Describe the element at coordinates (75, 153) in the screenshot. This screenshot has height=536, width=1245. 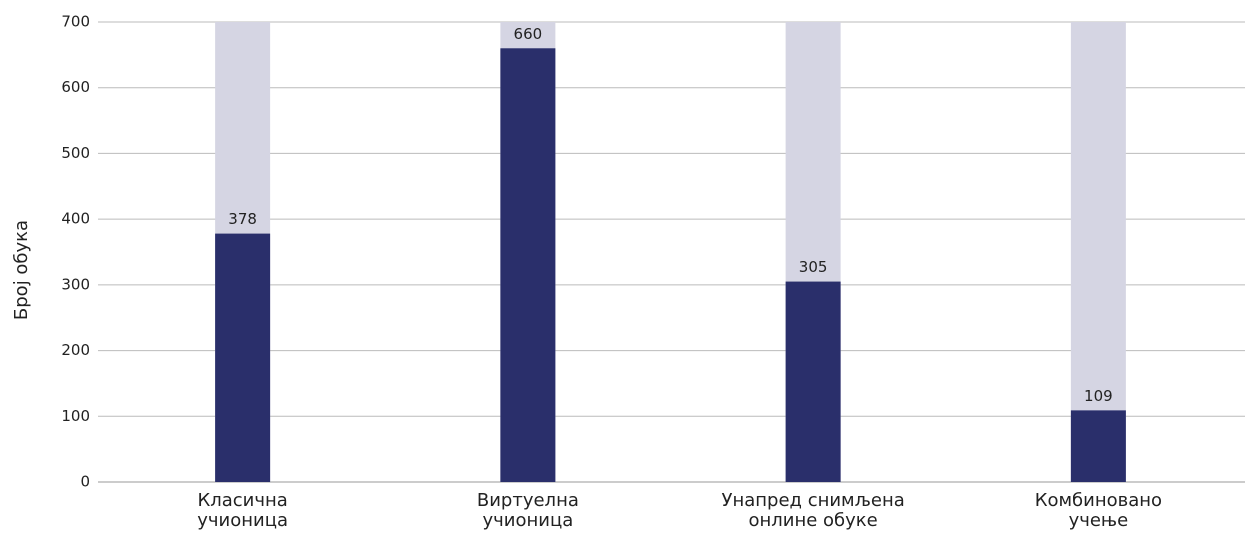
I see `y-tick-label: 500` at that location.